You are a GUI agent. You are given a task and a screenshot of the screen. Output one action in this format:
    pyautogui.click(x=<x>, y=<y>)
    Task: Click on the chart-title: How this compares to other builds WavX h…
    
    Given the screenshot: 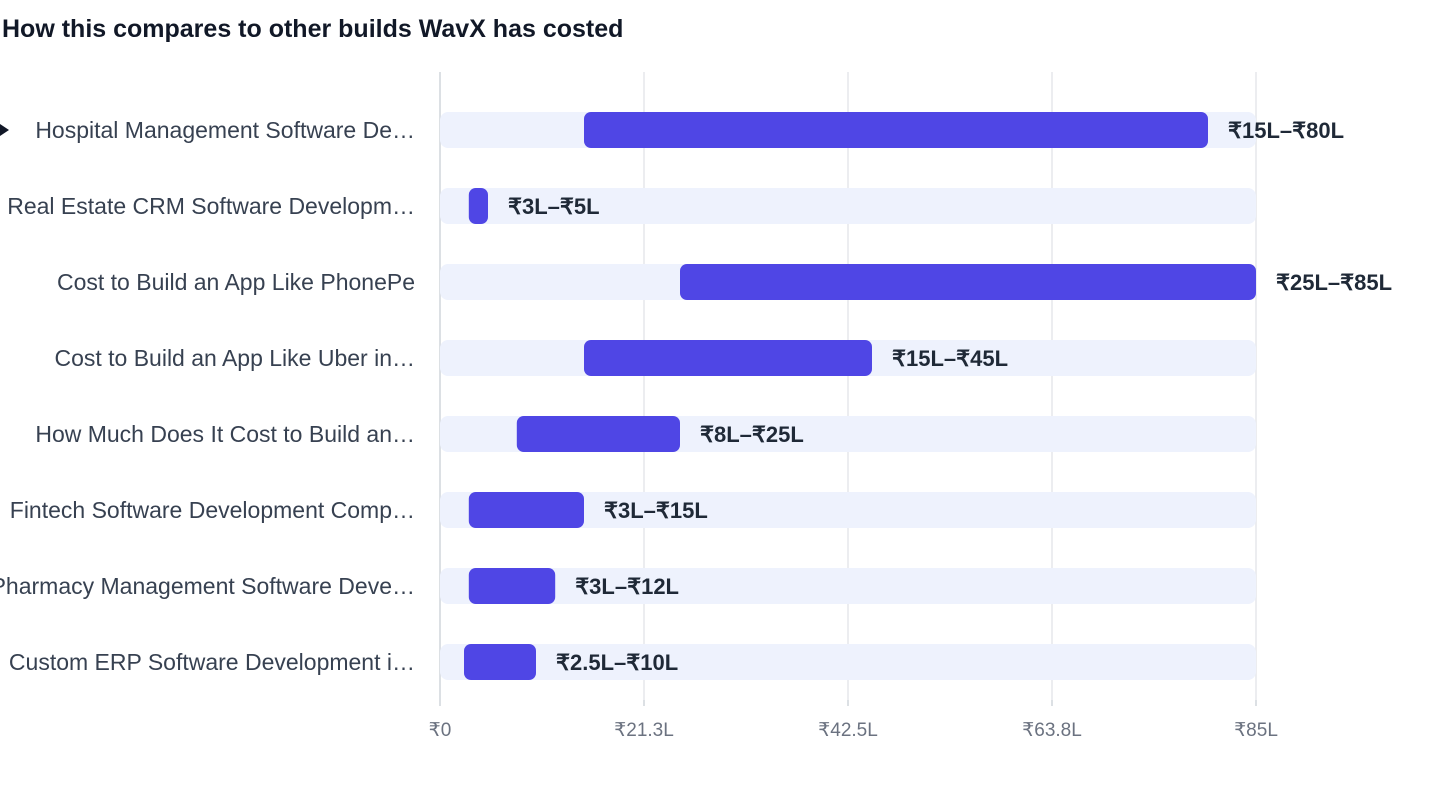 What is the action you would take?
    pyautogui.click(x=313, y=29)
    